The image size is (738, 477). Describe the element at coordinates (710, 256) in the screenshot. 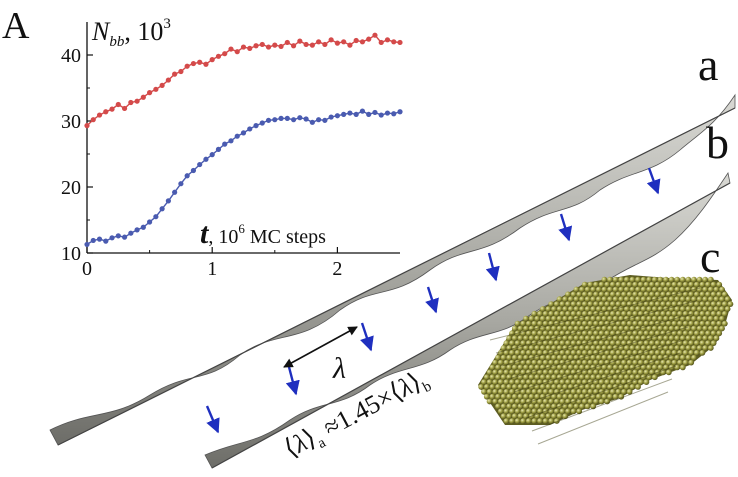

I see `panel-label-c: c` at that location.